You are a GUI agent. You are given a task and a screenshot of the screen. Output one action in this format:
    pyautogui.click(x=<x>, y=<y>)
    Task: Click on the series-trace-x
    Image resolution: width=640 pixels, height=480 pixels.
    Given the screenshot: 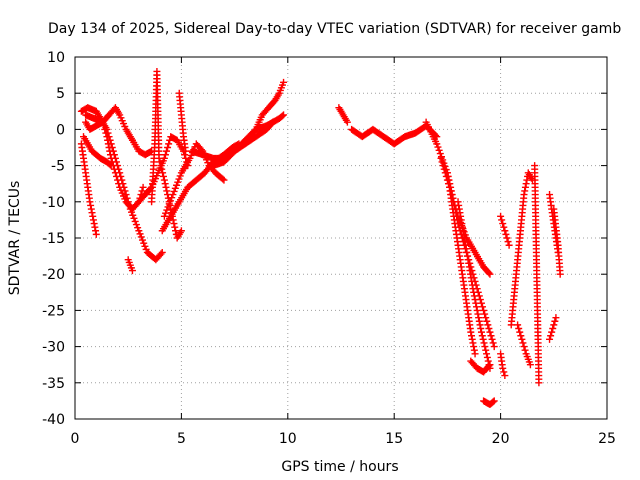 What is the action you would take?
    pyautogui.click(x=505, y=230)
    